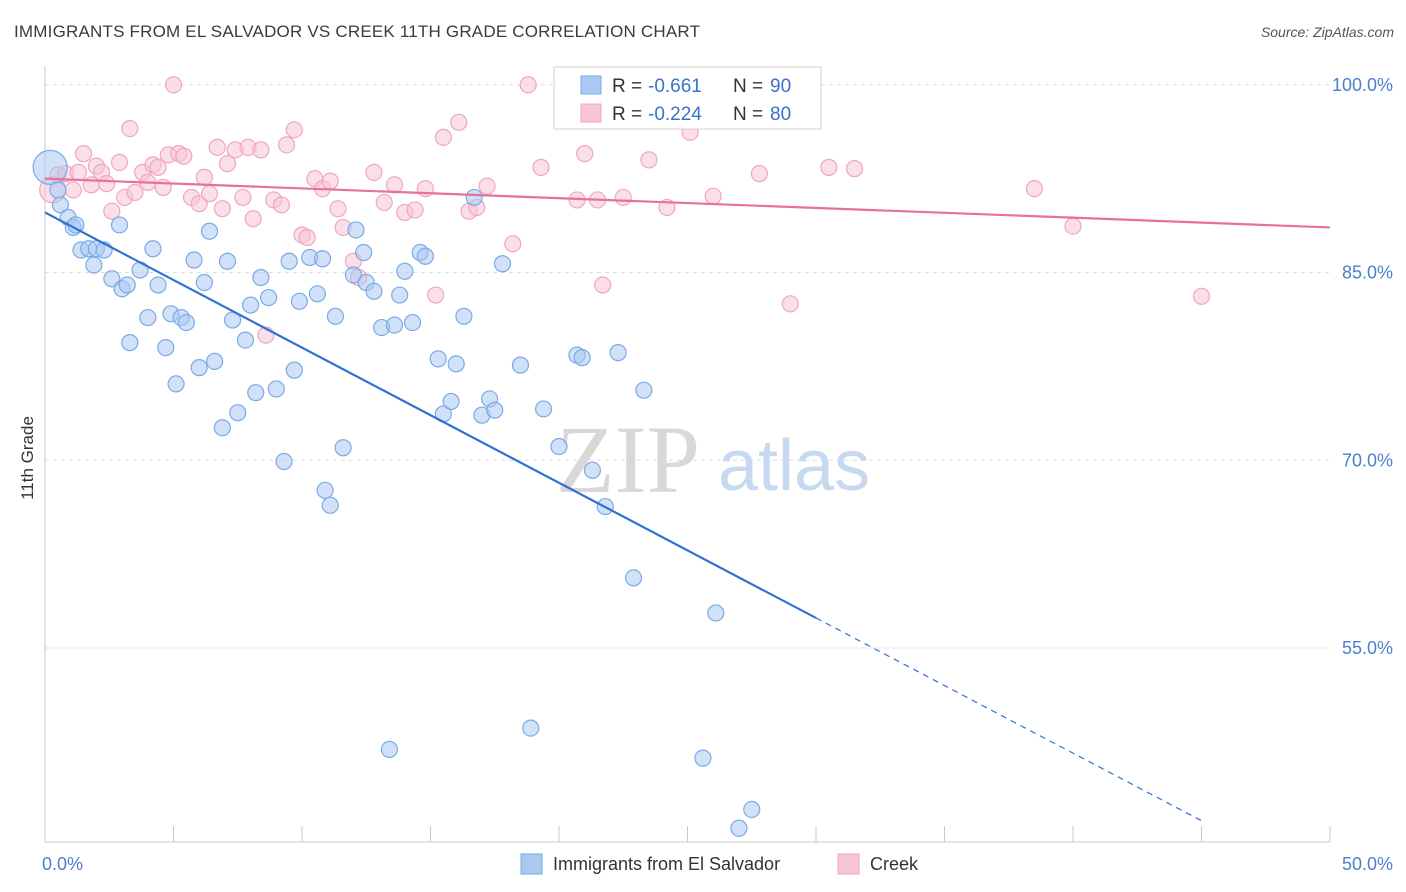  What do you see at coordinates (1367, 864) in the screenshot?
I see `x-tick-label: 50.0%` at bounding box center [1367, 864].